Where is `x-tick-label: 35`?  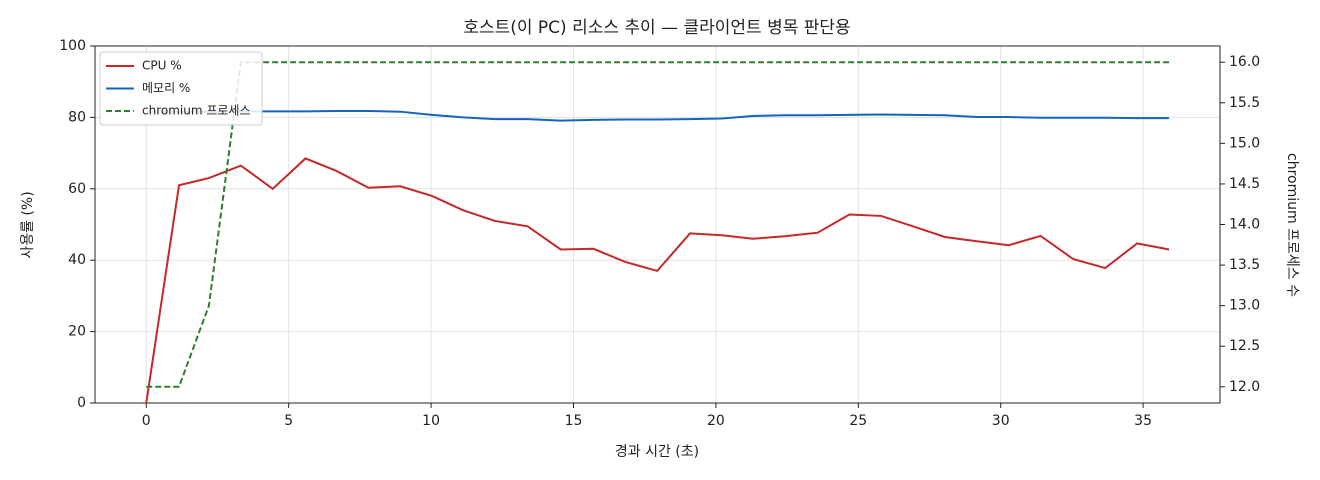
x-tick-label: 35 is located at coordinates (1143, 421).